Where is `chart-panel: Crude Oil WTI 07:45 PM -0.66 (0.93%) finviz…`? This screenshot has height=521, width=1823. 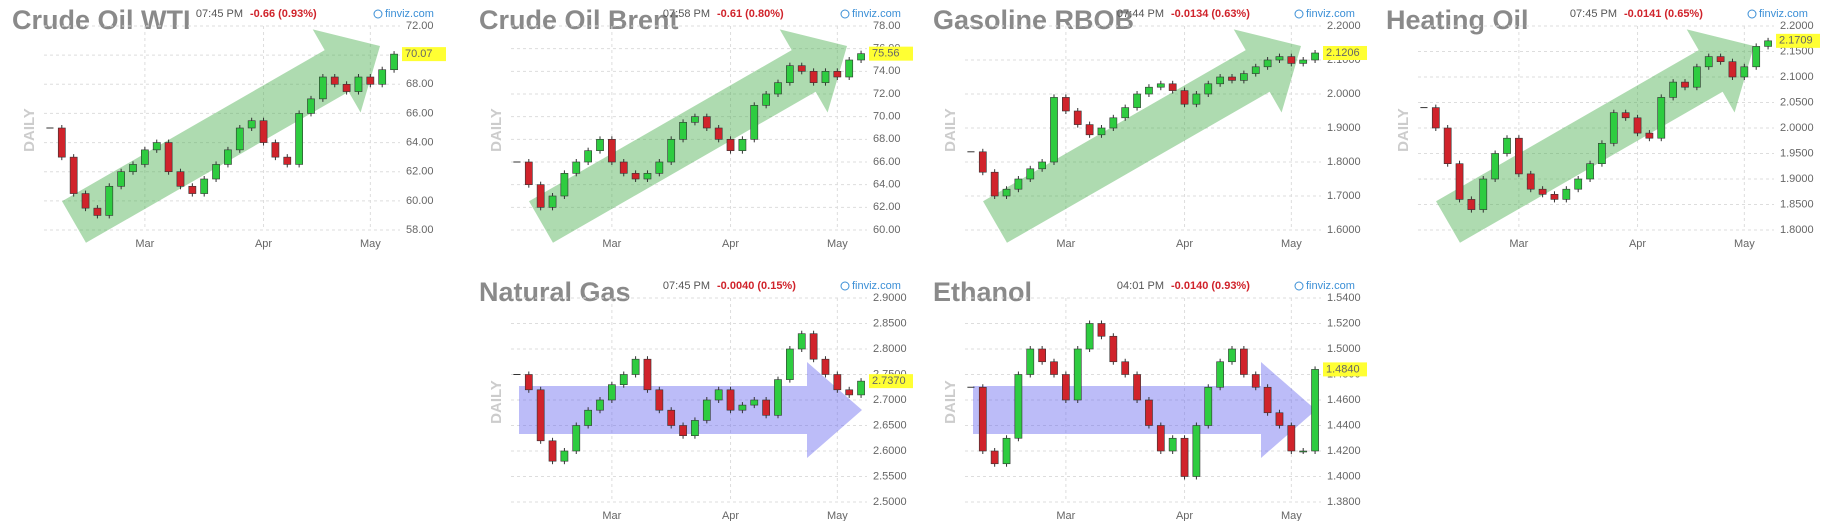
chart-panel: Crude Oil WTI 07:45 PM -0.66 (0.93%) finviz… is located at coordinates (229, 127).